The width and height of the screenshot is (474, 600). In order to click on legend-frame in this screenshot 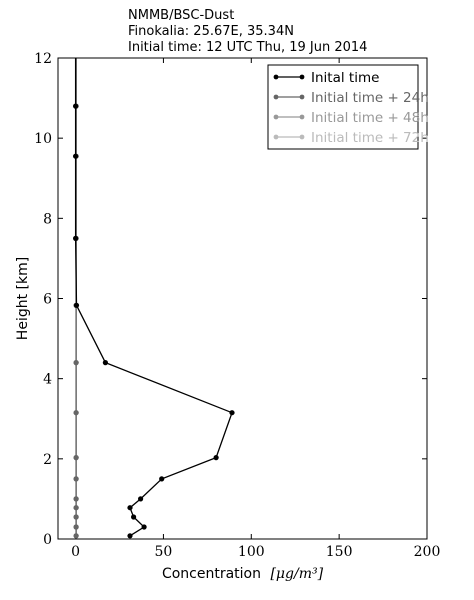, I will do `click(343, 107)`.